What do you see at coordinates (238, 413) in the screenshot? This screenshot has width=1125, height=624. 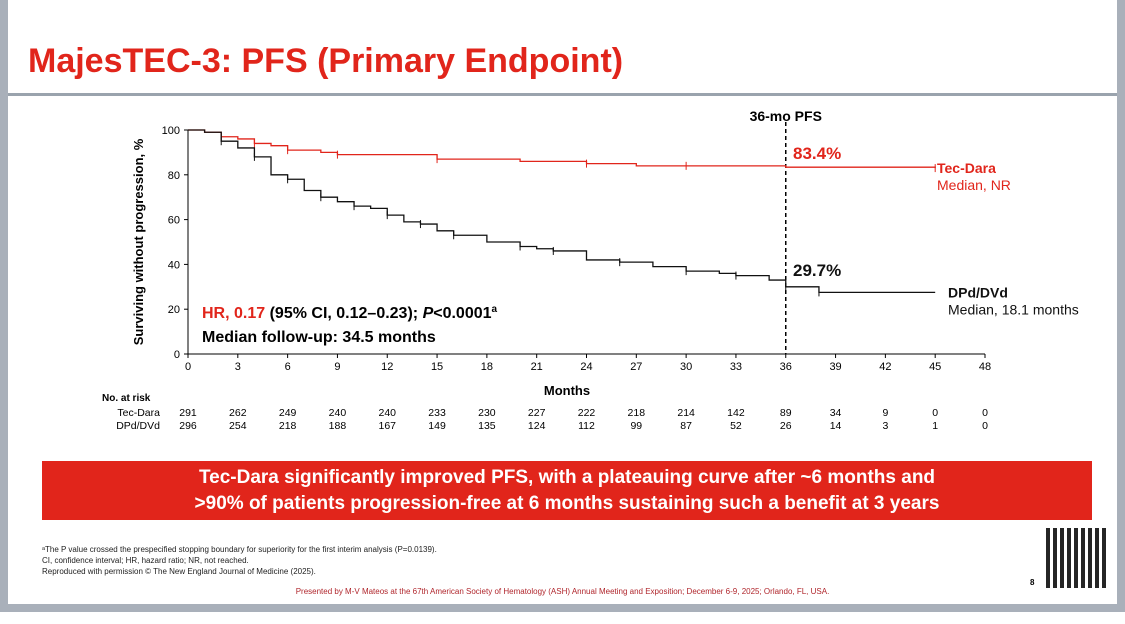 I see `risk-value: 262` at bounding box center [238, 413].